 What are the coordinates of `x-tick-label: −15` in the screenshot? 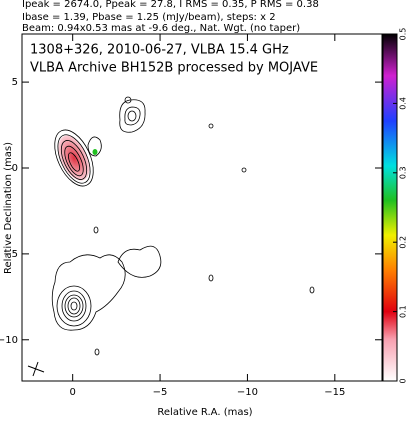 It's located at (334, 392).